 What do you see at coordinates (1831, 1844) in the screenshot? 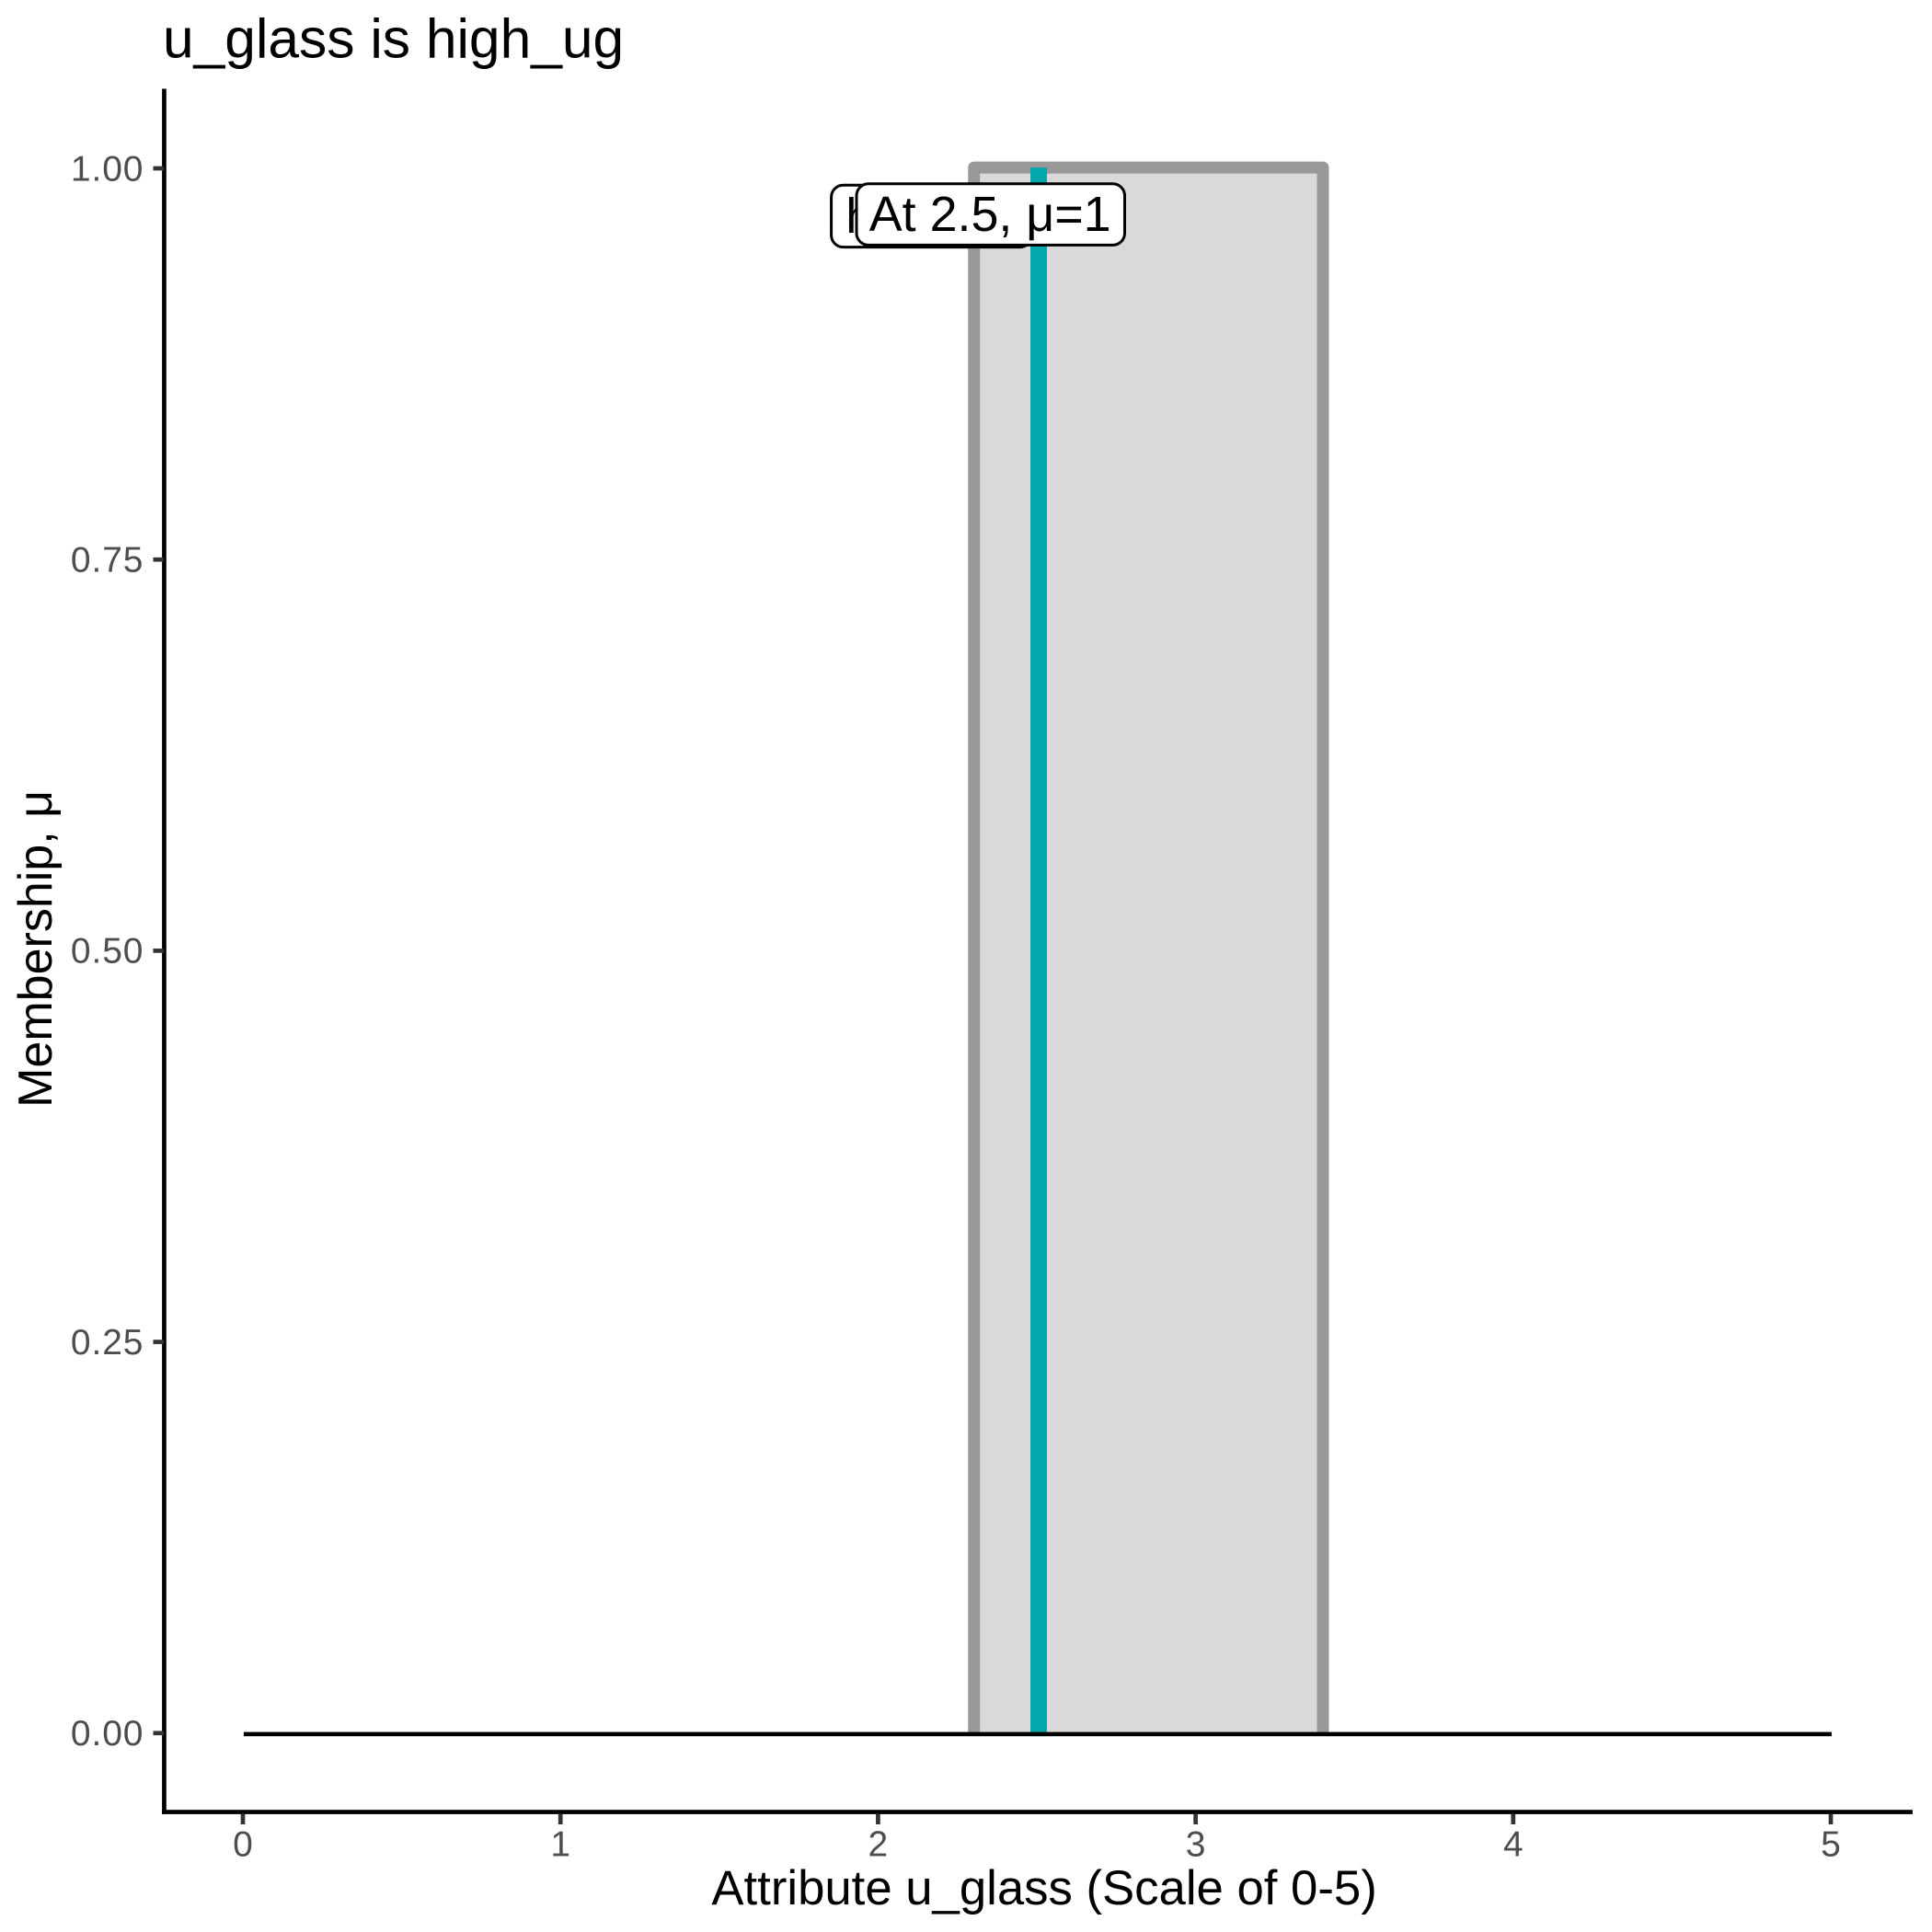
I see `svg-text: 5` at bounding box center [1831, 1844].